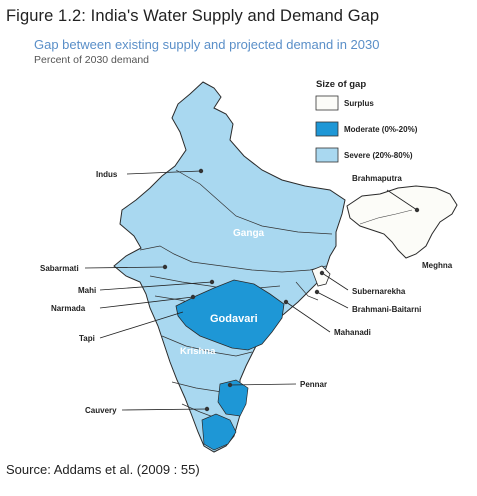 The image size is (477, 496). I want to click on callout-sabarmati: Sabarmati, so click(59, 268).